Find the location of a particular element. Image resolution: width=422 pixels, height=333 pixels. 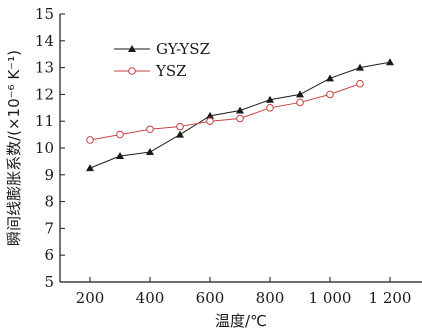

x-tick-label: 400 is located at coordinates (150, 298).